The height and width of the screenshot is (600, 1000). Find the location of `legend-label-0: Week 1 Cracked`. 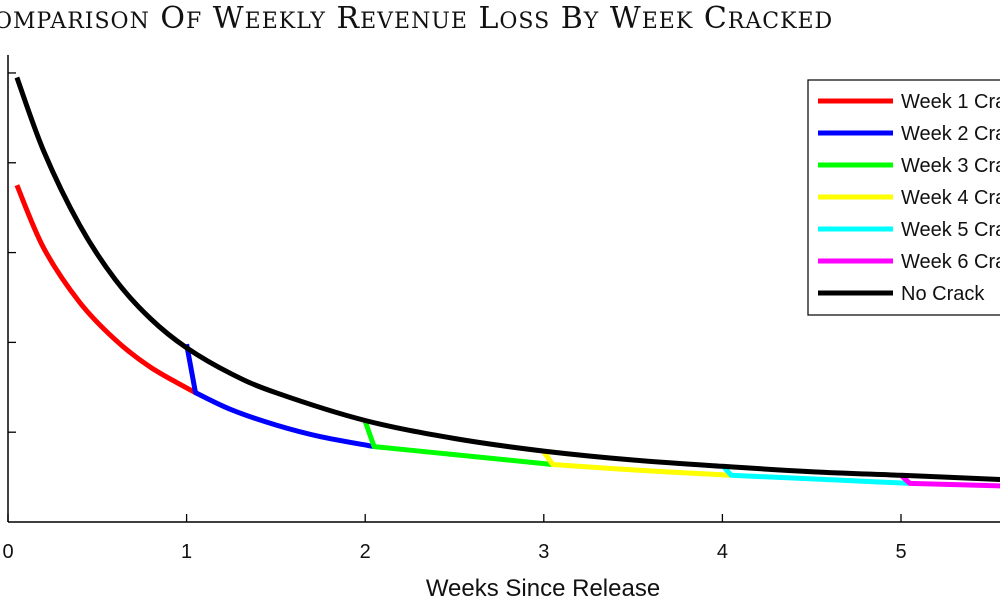

legend-label-0: Week 1 Cracked is located at coordinates (950, 102).